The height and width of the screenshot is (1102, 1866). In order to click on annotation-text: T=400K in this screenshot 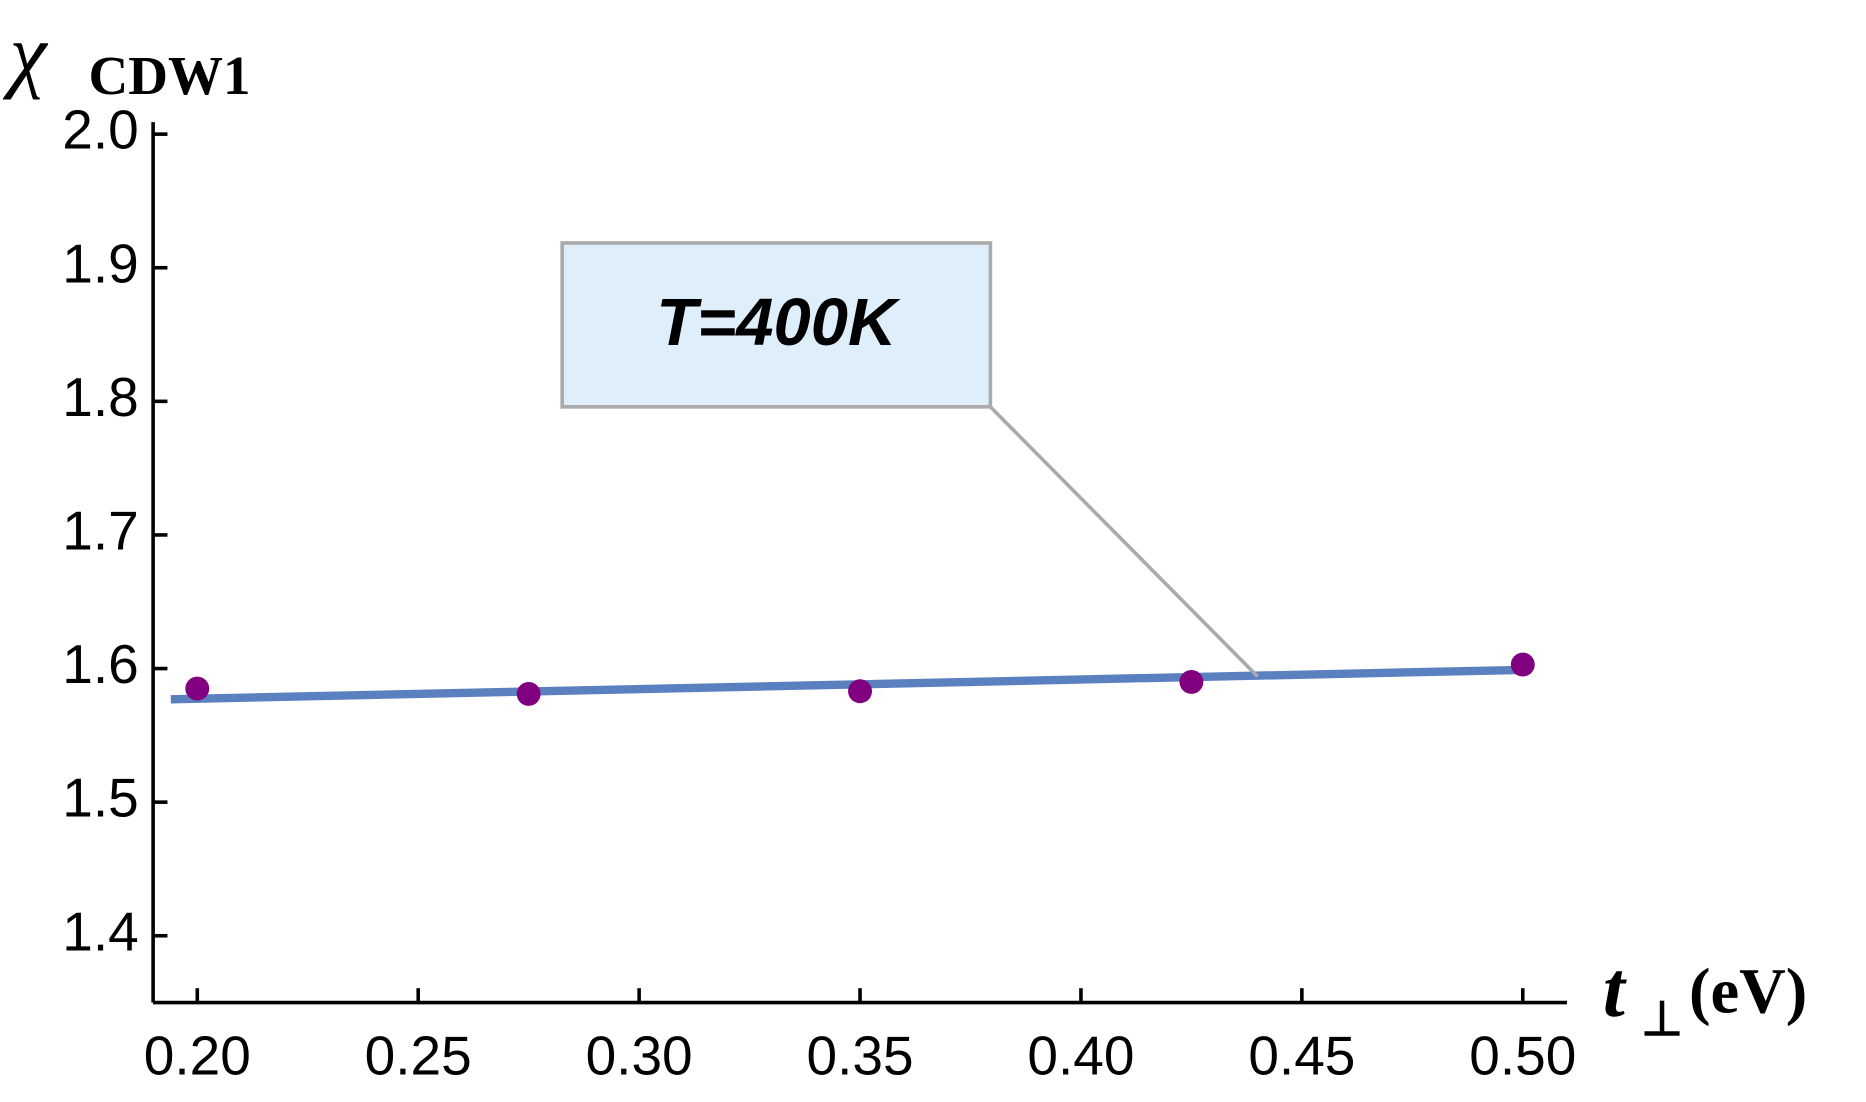, I will do `click(778, 322)`.